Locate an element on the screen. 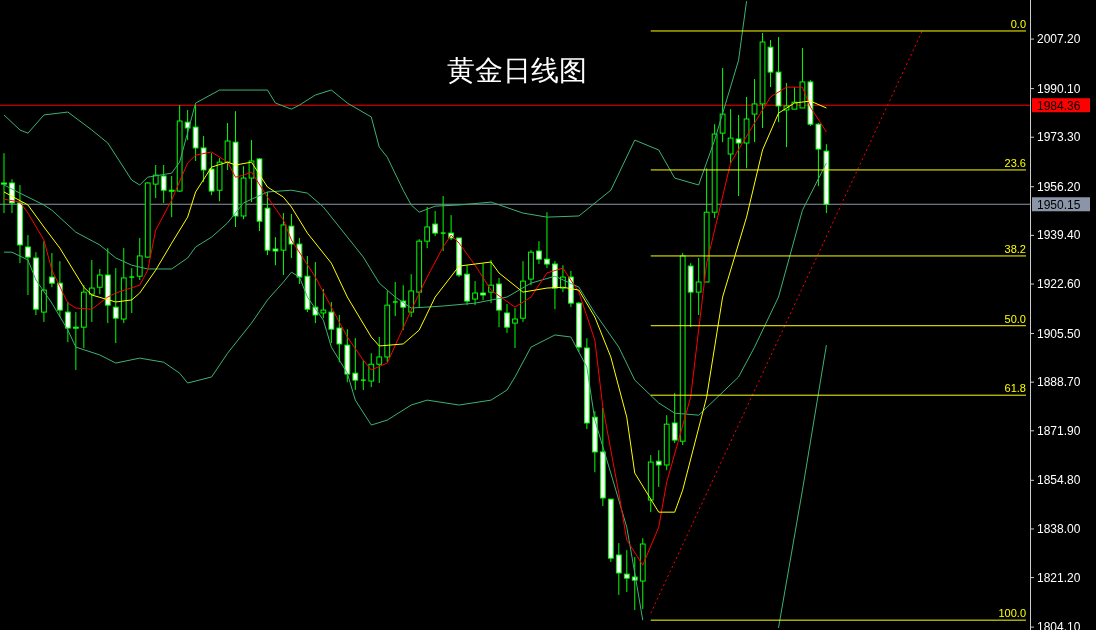 The height and width of the screenshot is (630, 1096). y-tick-label: 1922.60 is located at coordinates (1059, 284).